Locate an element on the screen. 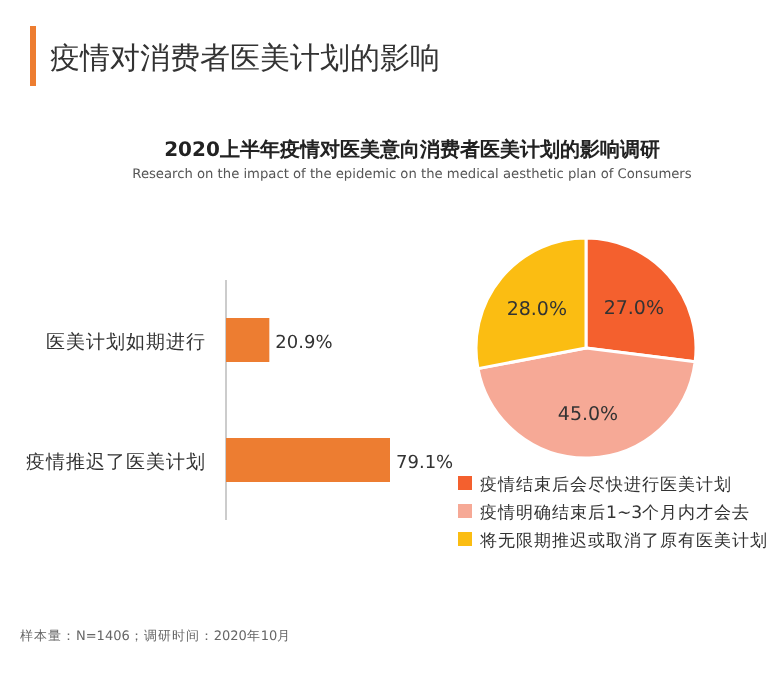 This screenshot has width=782, height=684. chart-title: 疫情对消费者医美计划的影响 is located at coordinates (245, 58).